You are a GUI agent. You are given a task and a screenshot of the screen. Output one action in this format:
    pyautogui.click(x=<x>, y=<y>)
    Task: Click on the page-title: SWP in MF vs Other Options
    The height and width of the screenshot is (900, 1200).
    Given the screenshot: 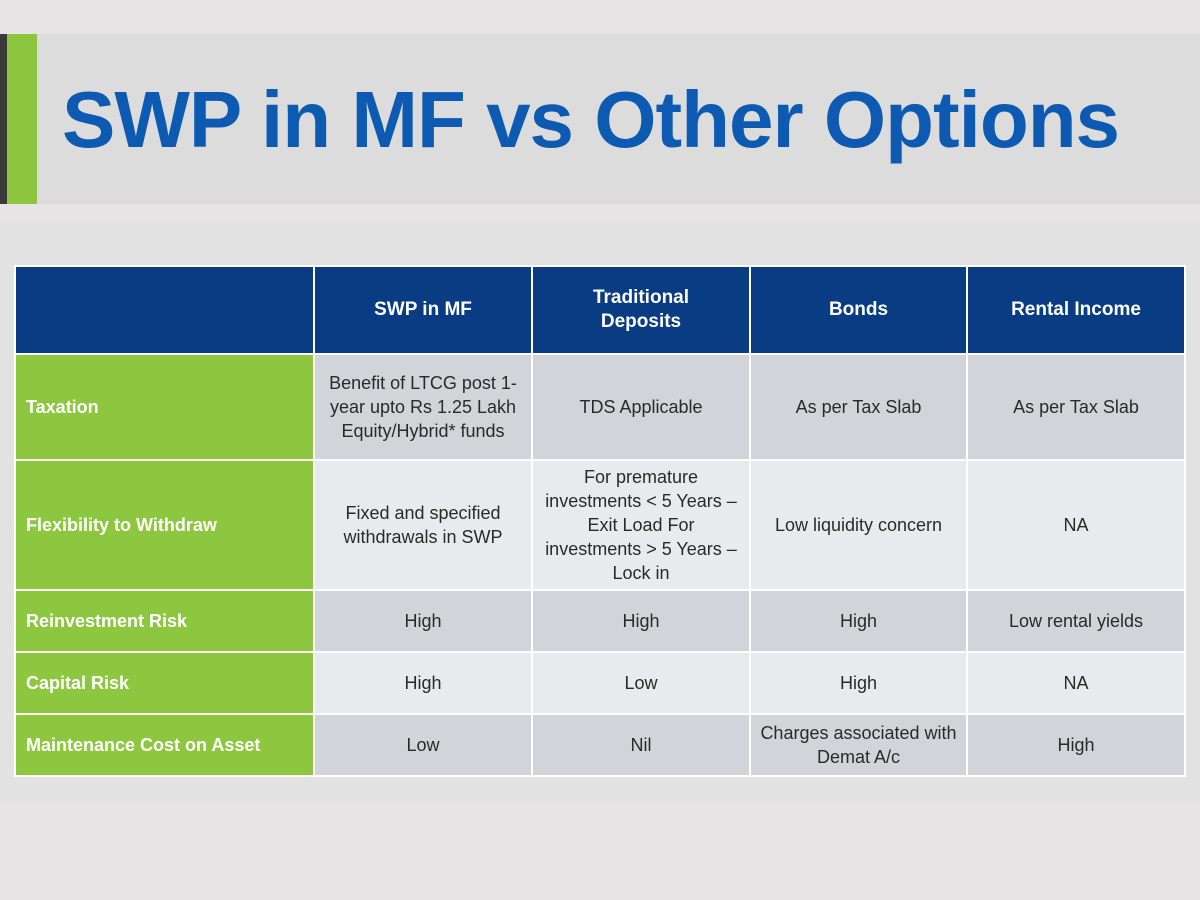 What is the action you would take?
    pyautogui.click(x=591, y=119)
    